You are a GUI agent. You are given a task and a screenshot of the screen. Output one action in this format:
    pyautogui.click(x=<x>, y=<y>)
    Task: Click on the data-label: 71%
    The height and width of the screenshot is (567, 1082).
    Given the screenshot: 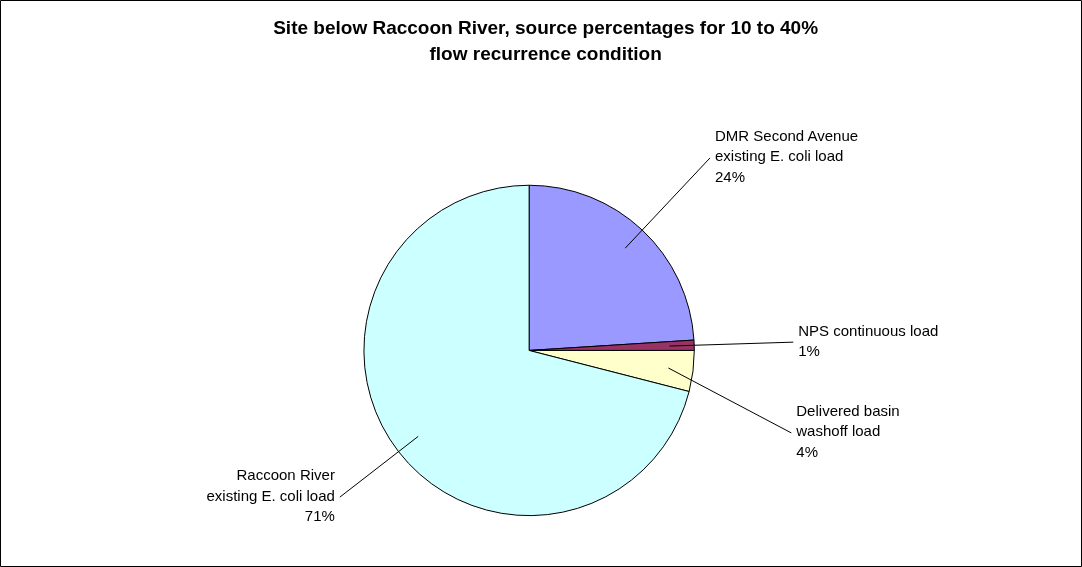 What is the action you would take?
    pyautogui.click(x=319, y=516)
    